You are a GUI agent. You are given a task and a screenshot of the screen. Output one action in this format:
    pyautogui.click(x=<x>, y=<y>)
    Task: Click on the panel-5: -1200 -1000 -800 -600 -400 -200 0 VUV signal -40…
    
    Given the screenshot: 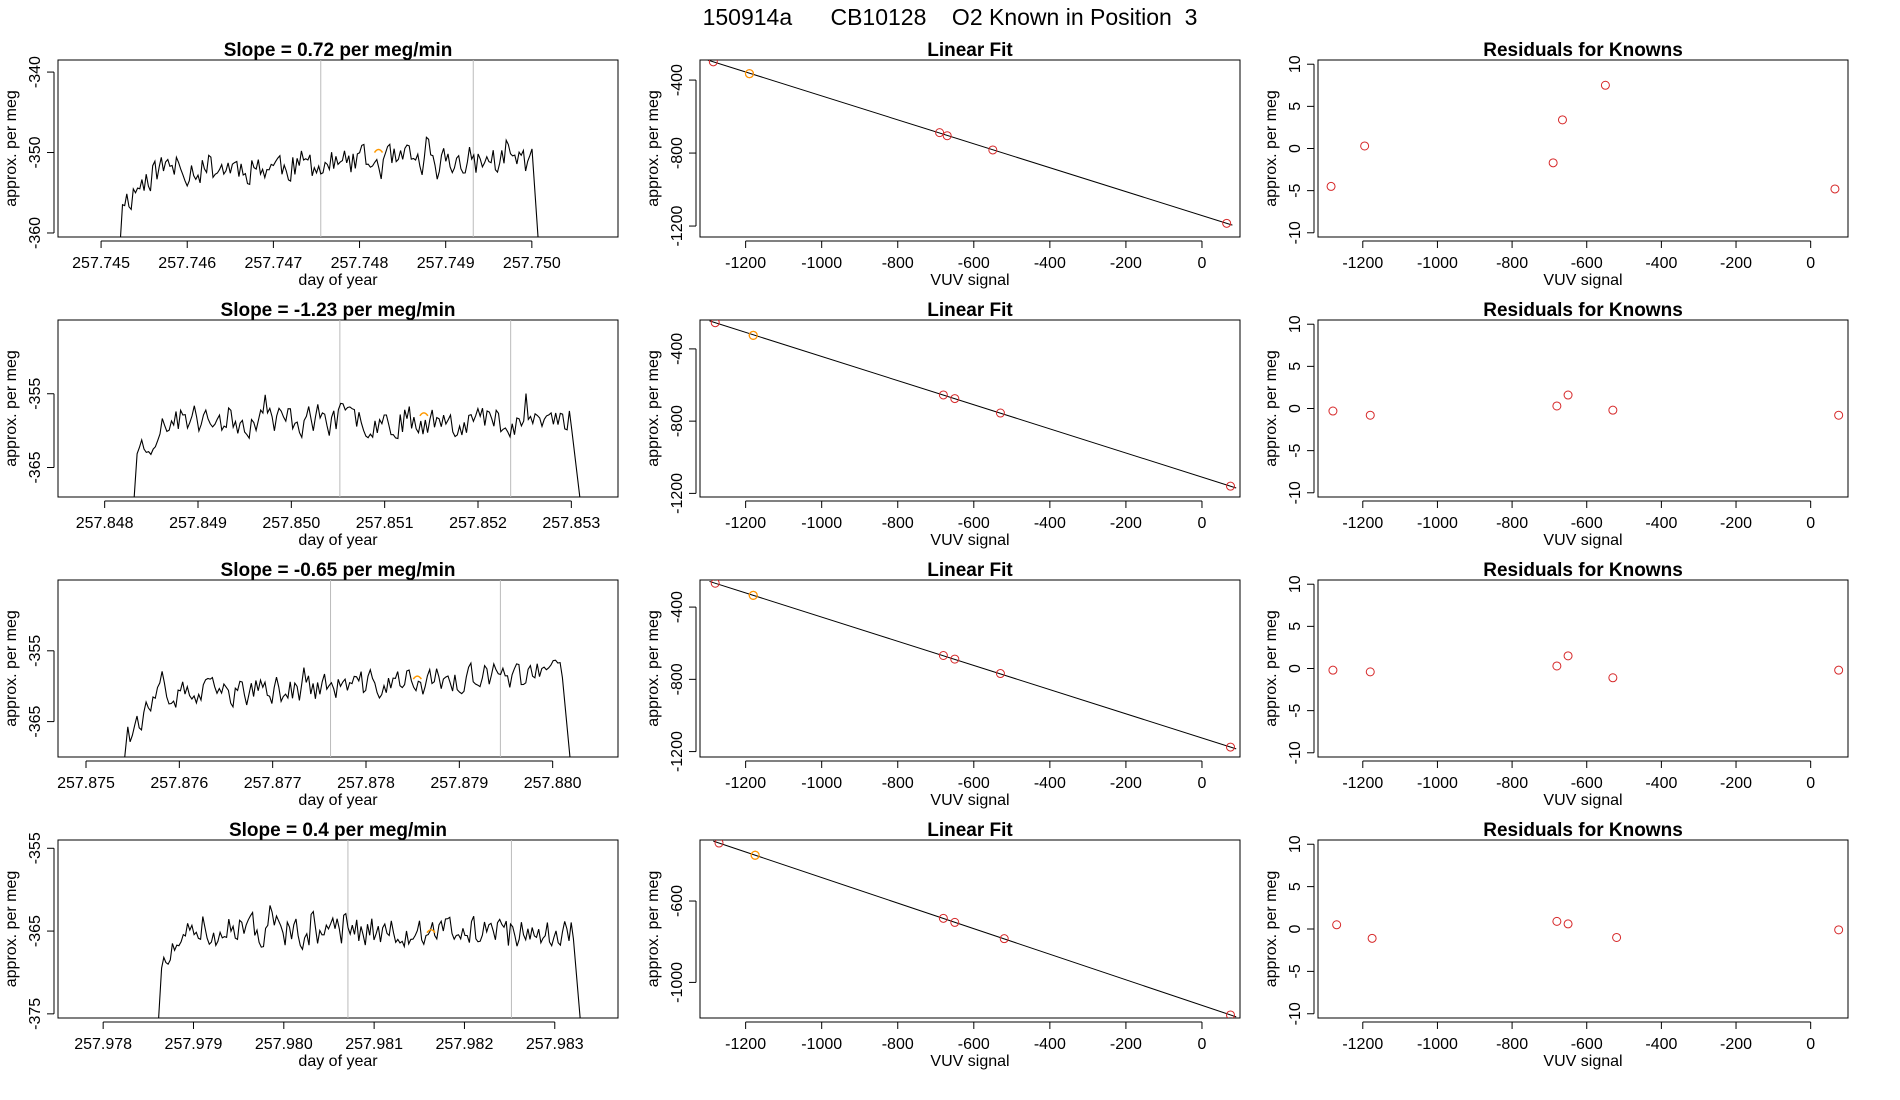 What is the action you would take?
    pyautogui.click(x=943, y=174)
    